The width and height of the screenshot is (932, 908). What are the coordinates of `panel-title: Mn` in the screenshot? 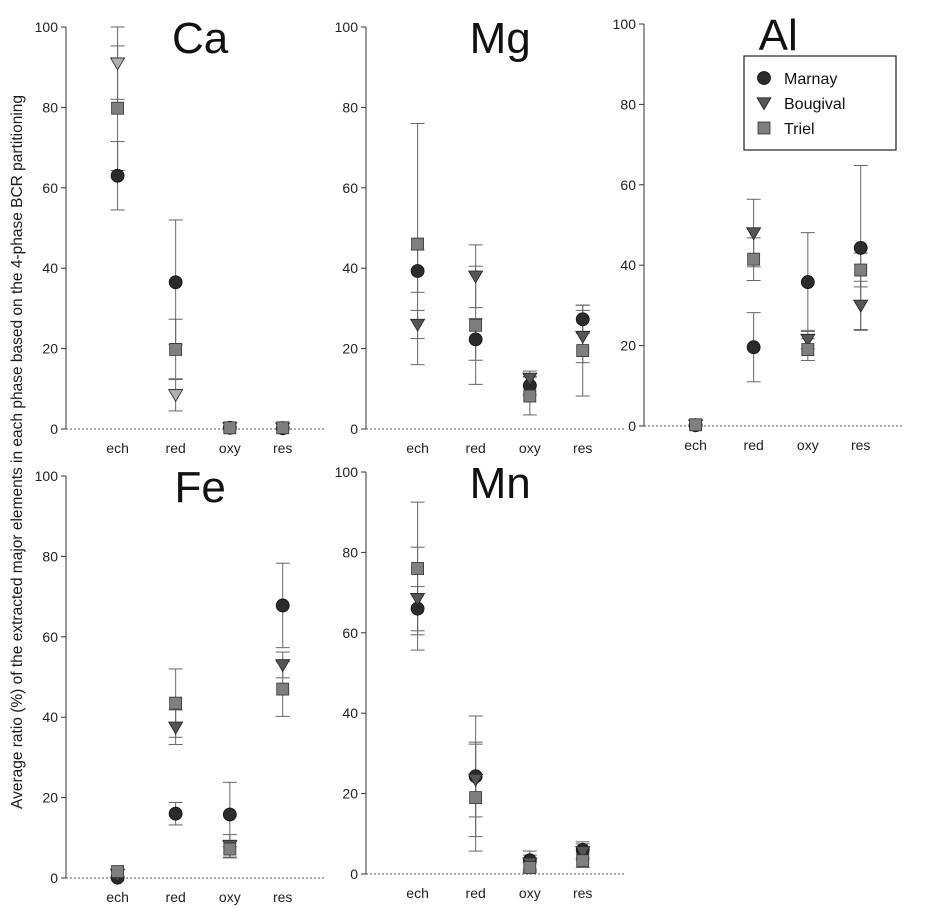 It's located at (500, 483).